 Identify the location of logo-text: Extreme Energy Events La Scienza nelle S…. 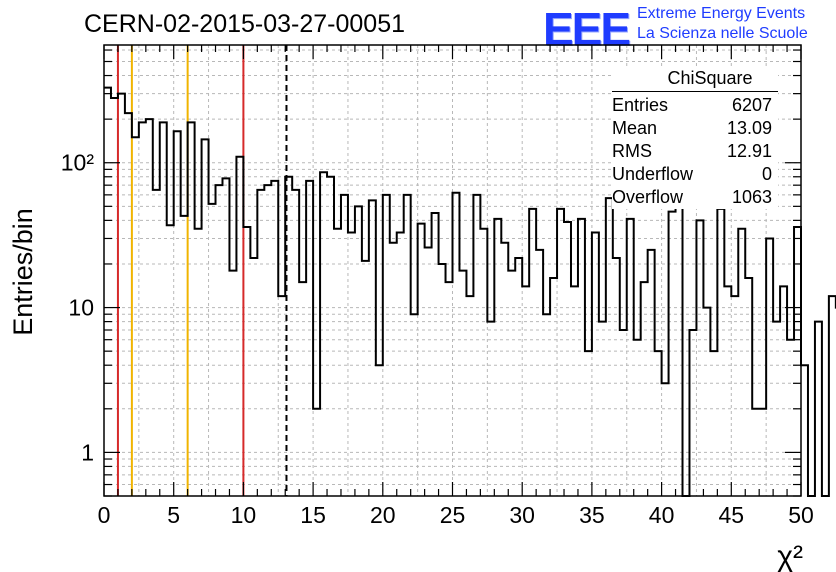
(722, 24).